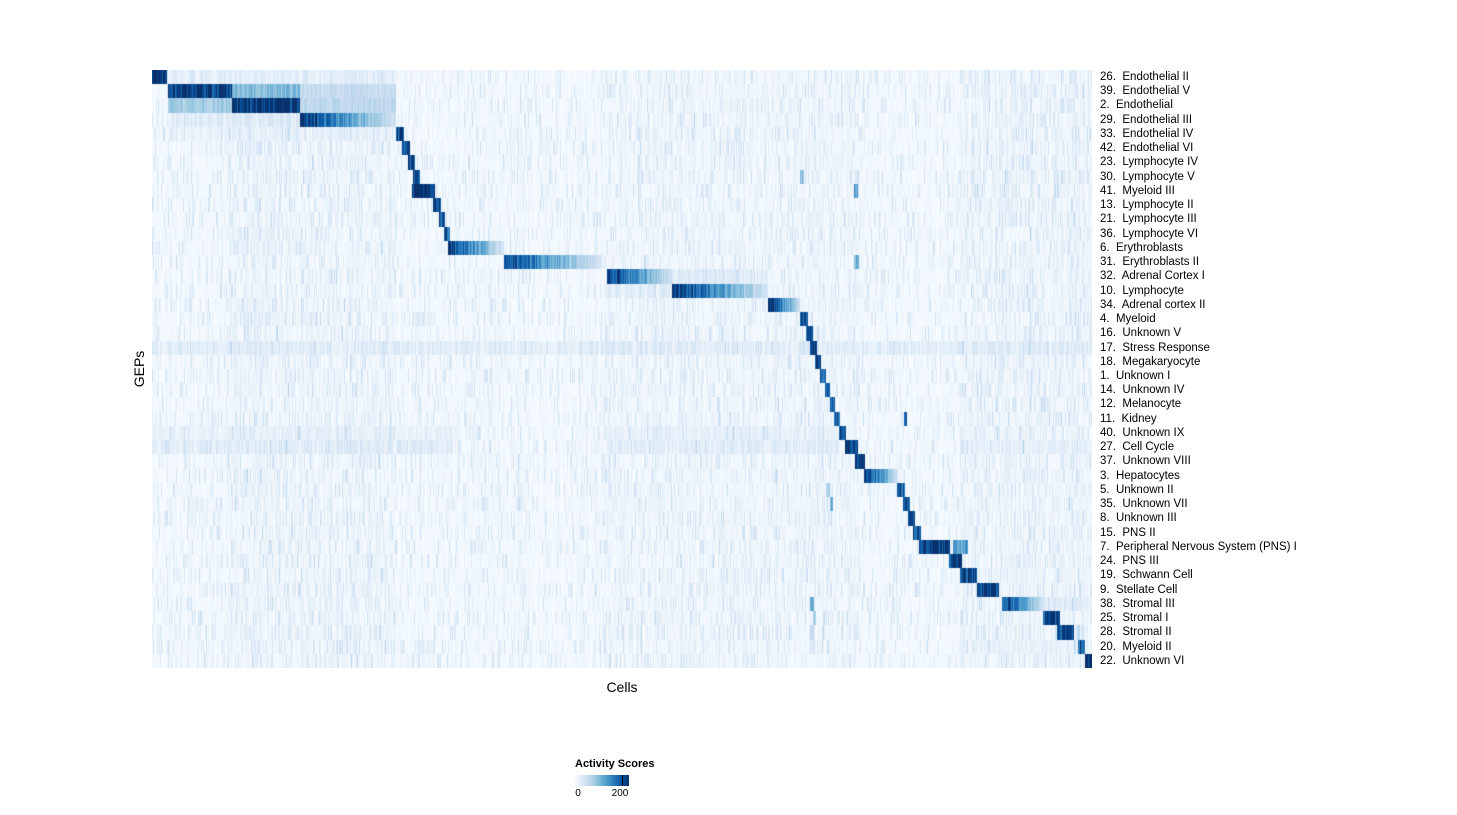 This screenshot has width=1457, height=815. What do you see at coordinates (1129, 561) in the screenshot?
I see `row-label: 24. PNS III` at bounding box center [1129, 561].